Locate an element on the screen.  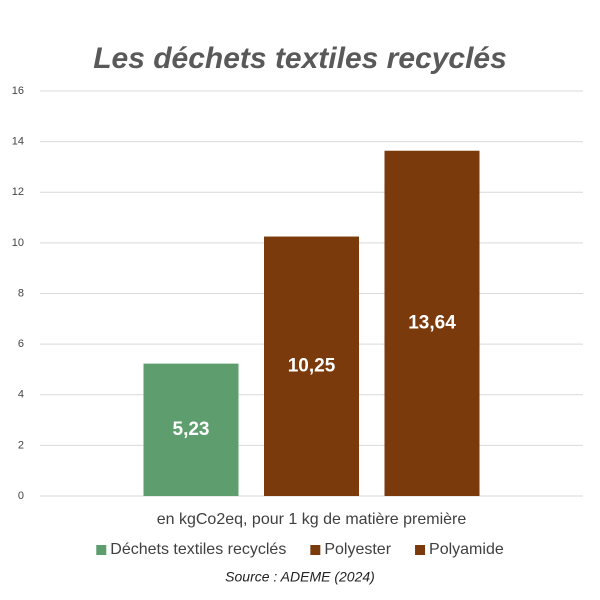
value-label: 5,23 is located at coordinates (191, 429).